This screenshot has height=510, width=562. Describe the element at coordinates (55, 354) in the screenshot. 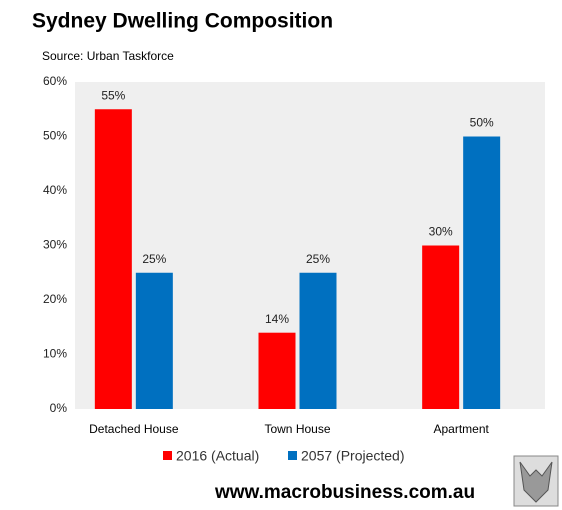

I see `y-tick-label: 10%` at that location.